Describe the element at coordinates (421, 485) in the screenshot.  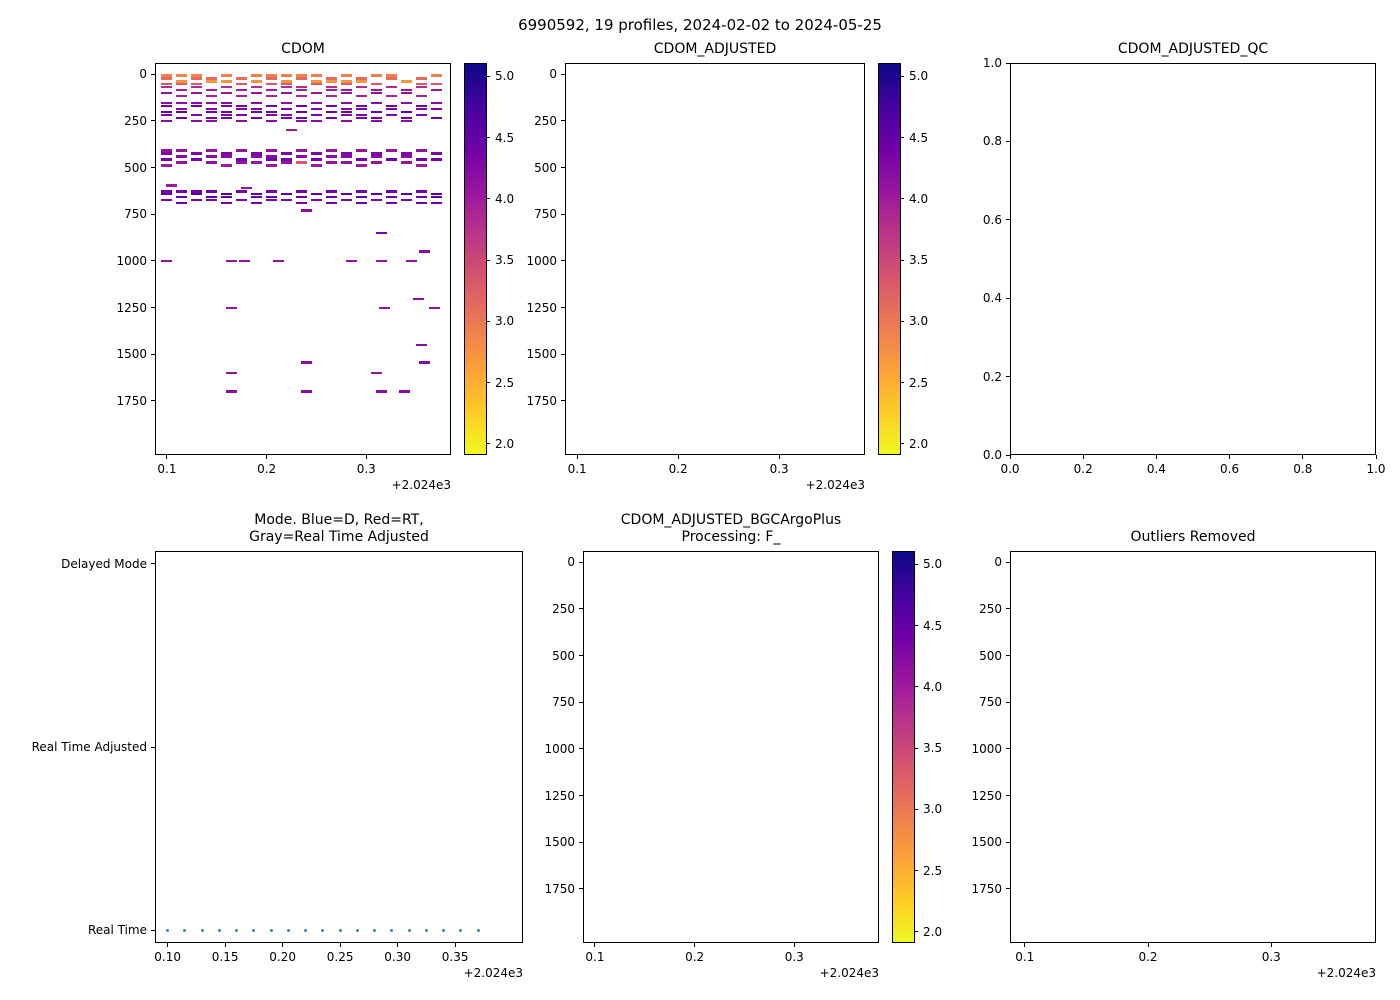
I see `x-axis-offset-label: +2.024e3` at that location.